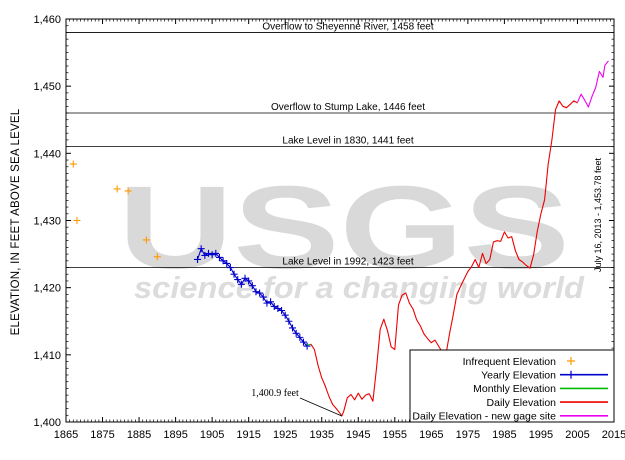 This screenshot has height=460, width=625. Describe the element at coordinates (484, 417) in the screenshot. I see `legend-entry-label: Daily Elevation - new gage site` at that location.